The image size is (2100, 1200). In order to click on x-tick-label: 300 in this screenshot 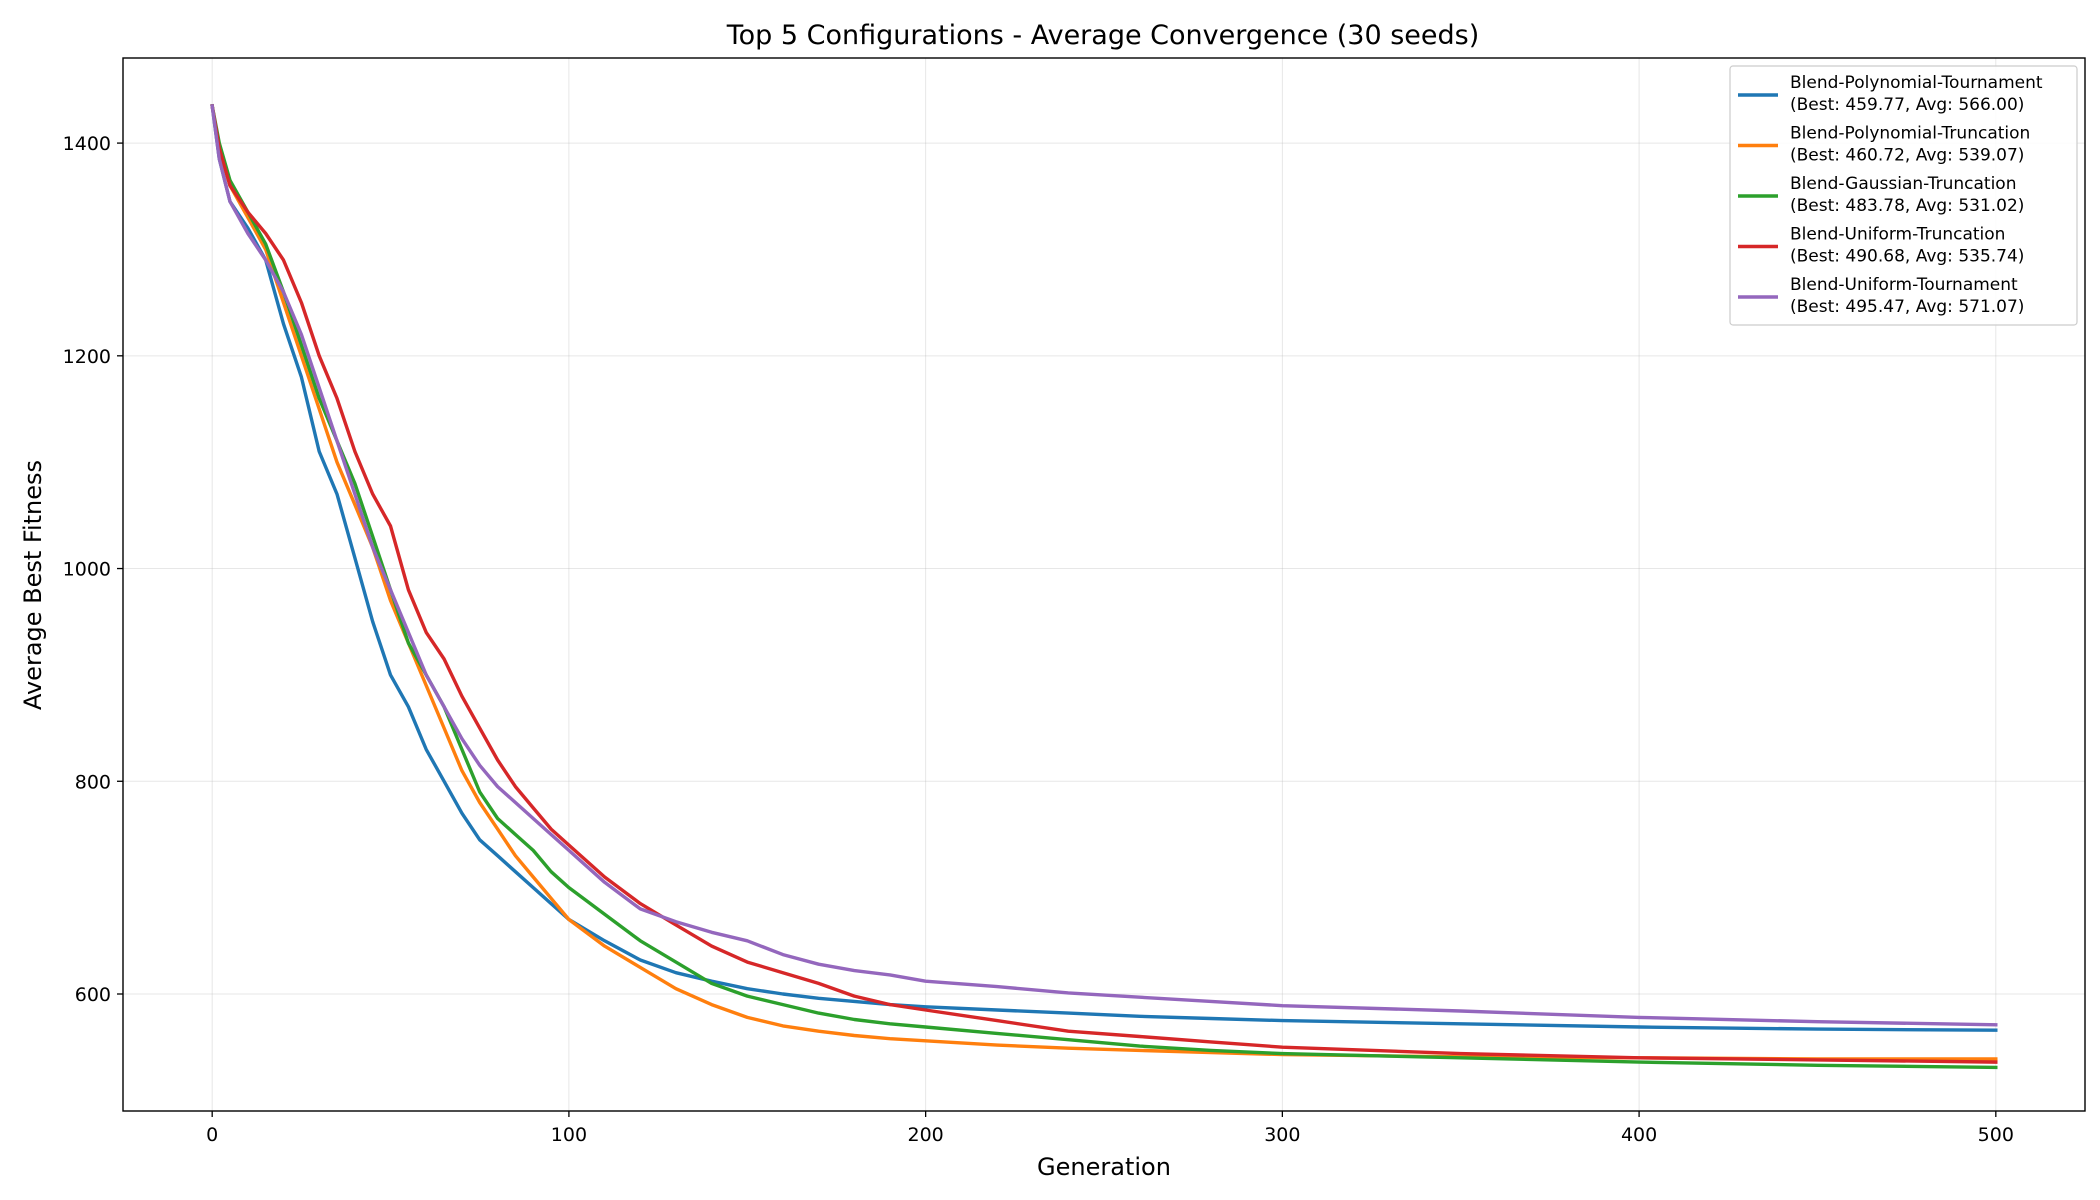, I will do `click(1282, 1135)`.